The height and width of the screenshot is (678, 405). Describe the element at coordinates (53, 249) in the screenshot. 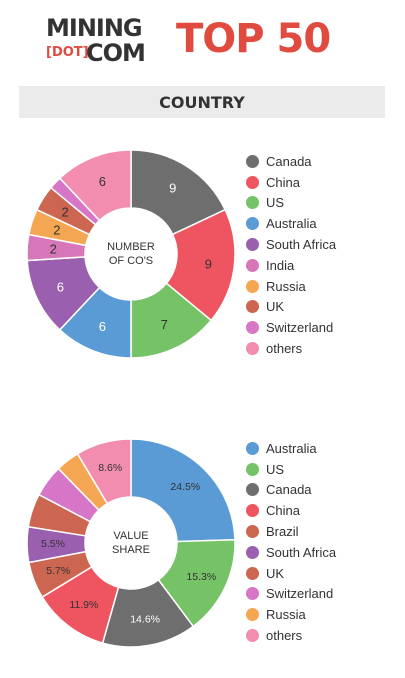

I see `data-label-india: 2` at that location.